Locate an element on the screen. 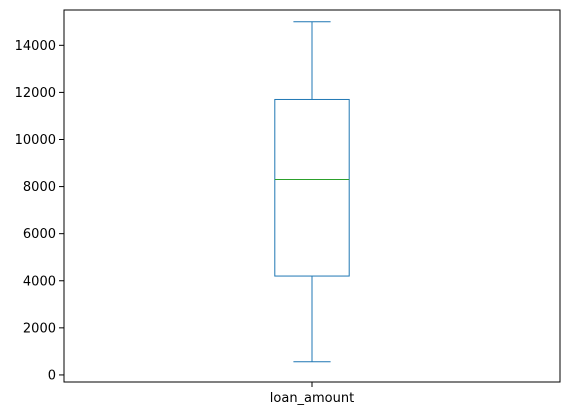  iqr-box is located at coordinates (312, 187).